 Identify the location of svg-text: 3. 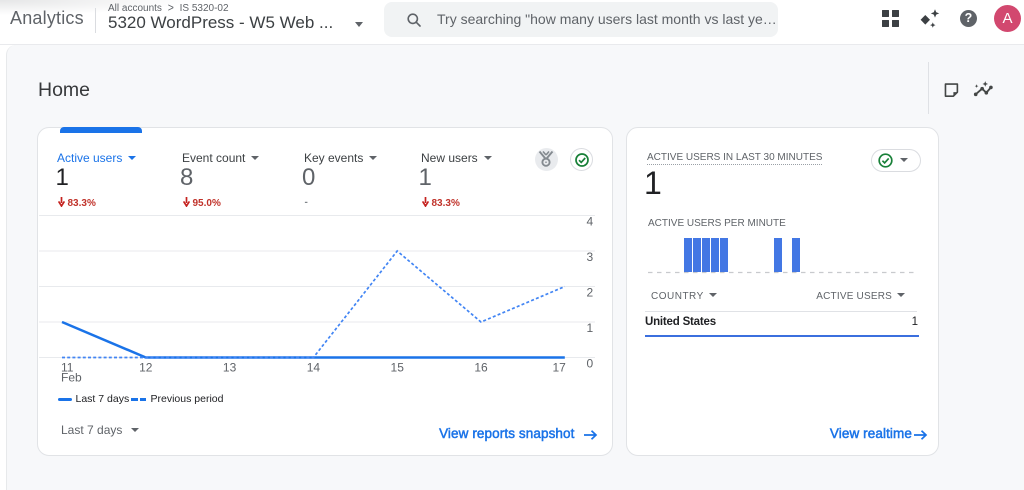
(590, 257).